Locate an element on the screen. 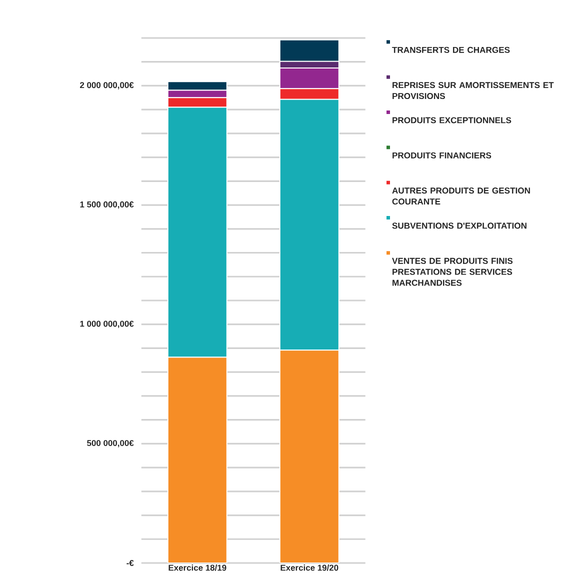 The width and height of the screenshot is (573, 587). y-tick-label: -€ is located at coordinates (130, 563).